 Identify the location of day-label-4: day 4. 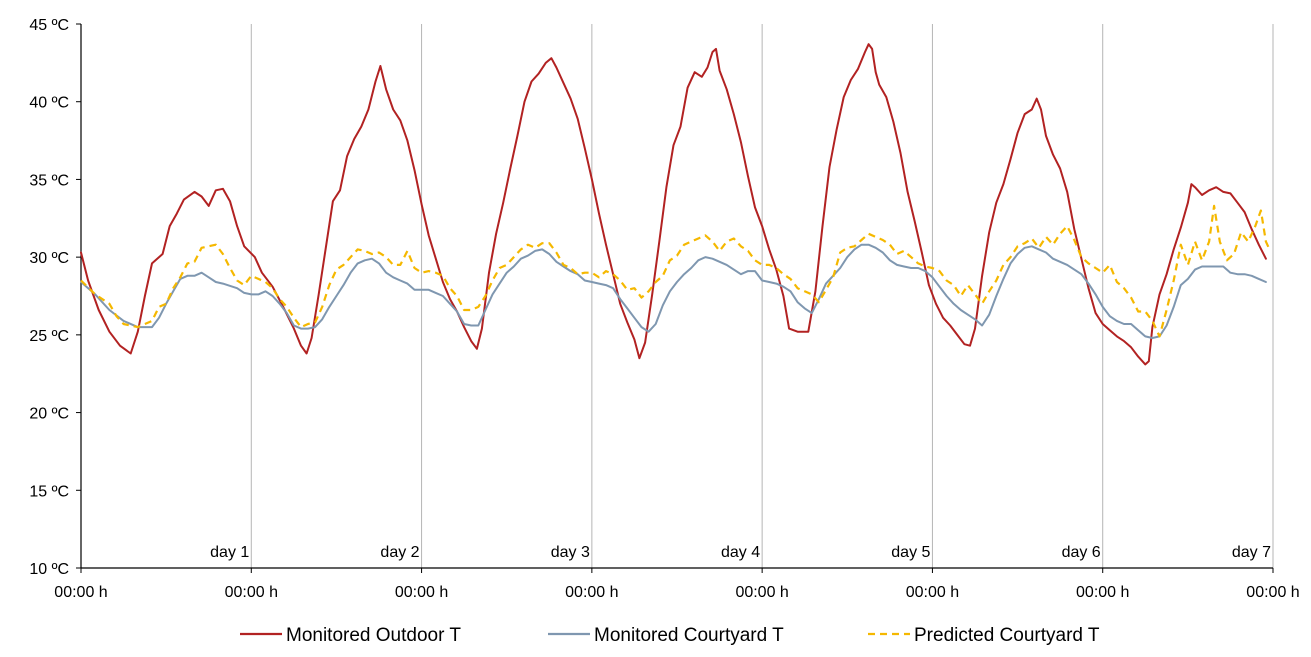
(740, 552).